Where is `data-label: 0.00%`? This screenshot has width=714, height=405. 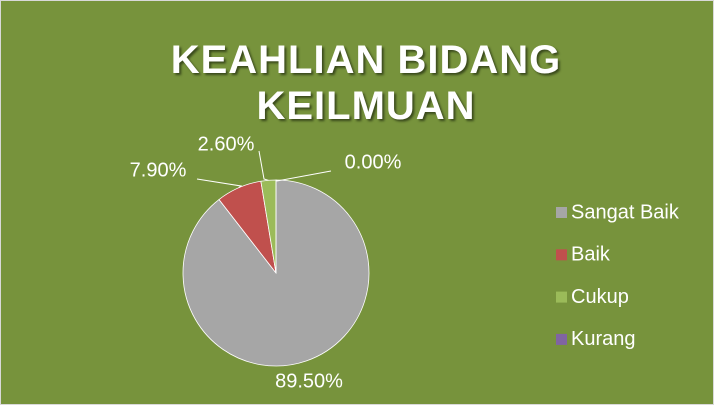
data-label: 0.00% is located at coordinates (373, 162).